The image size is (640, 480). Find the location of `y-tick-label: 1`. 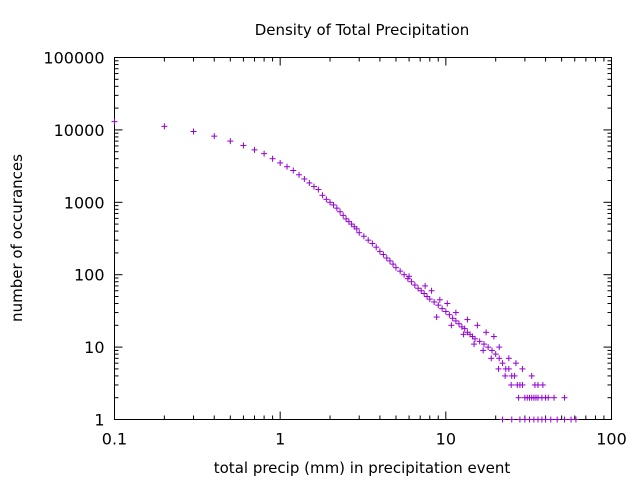

y-tick-label: 1 is located at coordinates (99, 420).